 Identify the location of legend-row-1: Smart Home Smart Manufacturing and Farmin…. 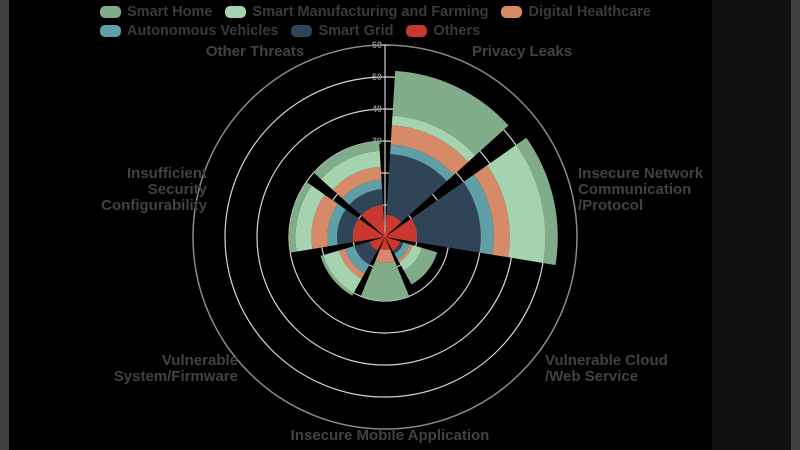
(382, 11).